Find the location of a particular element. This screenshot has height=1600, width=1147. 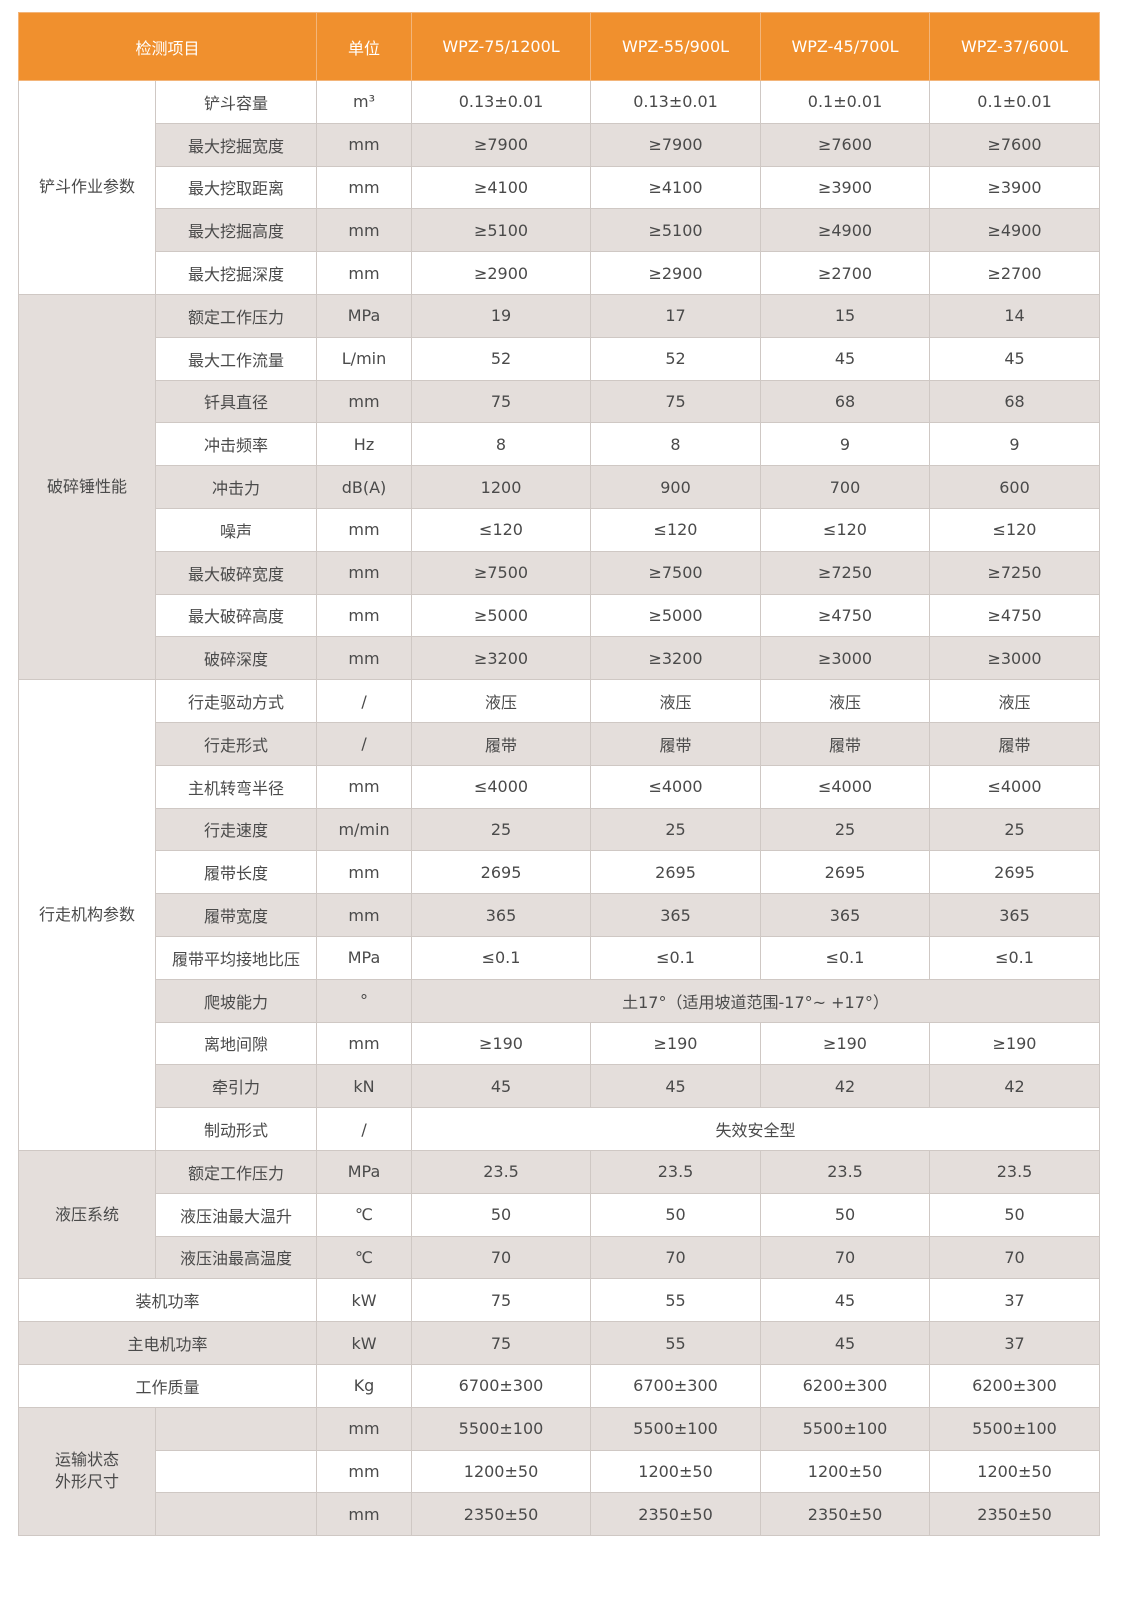

item-label: 最大挖掘高度 is located at coordinates (236, 230).